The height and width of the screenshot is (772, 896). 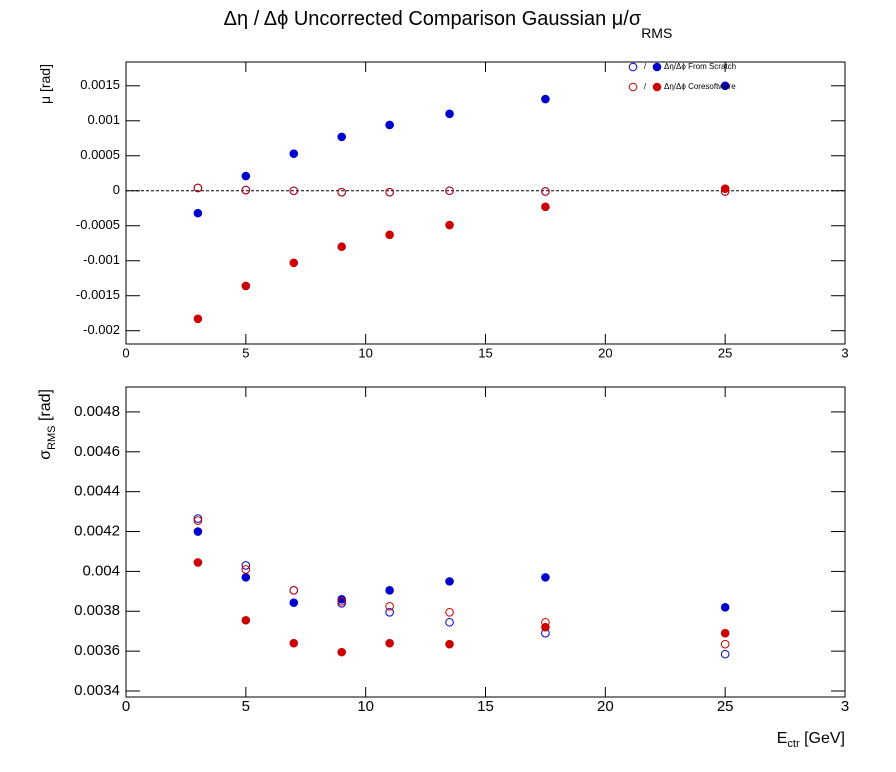 I want to click on y-tick-label: -0.002, so click(x=101, y=329).